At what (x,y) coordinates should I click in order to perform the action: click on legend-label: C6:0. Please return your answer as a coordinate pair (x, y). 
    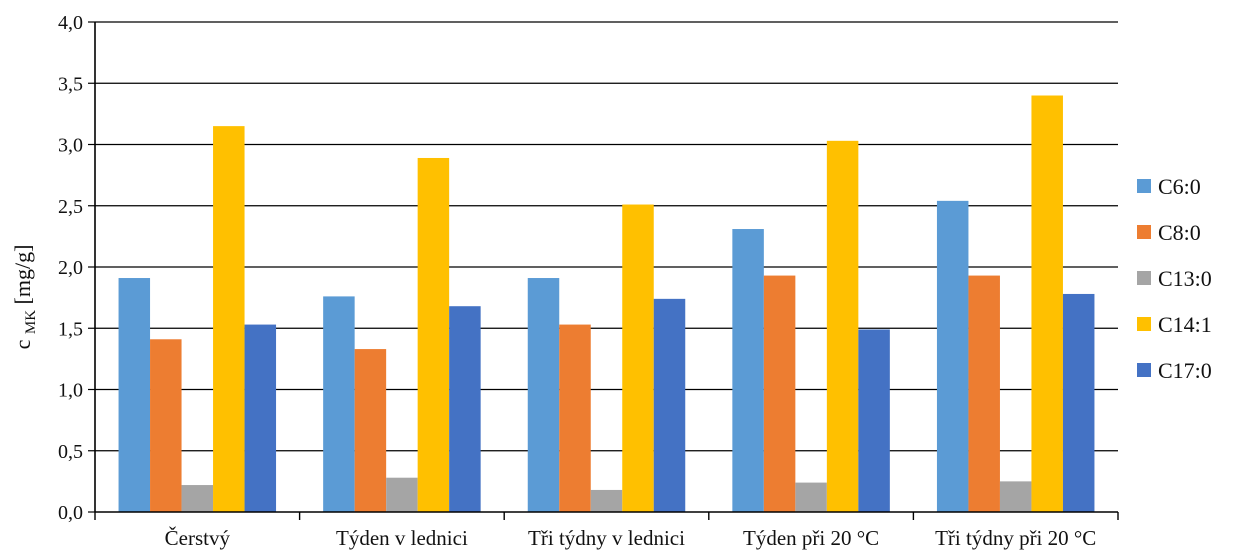
    Looking at the image, I should click on (1179, 186).